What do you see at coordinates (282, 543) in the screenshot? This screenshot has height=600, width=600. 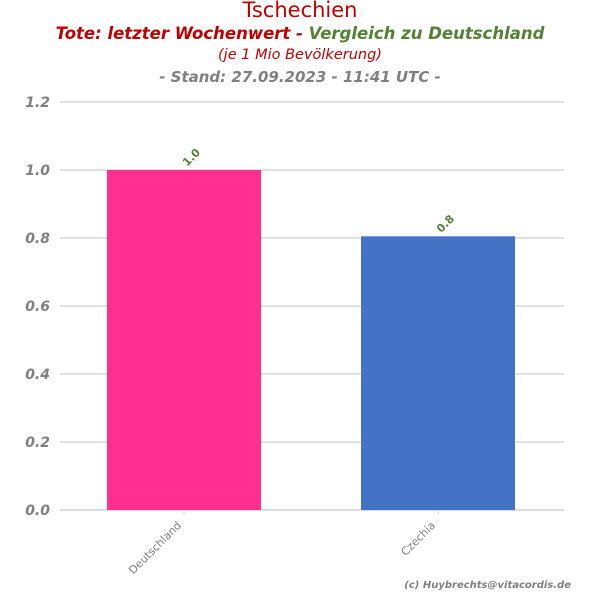 I see `x-axis-tick-labels: Deutschland Czechia` at bounding box center [282, 543].